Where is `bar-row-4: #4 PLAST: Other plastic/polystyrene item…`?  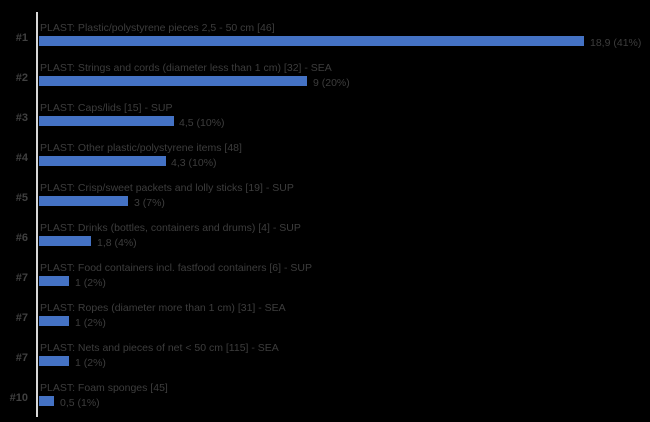
bar-row-4: #4 PLAST: Other plastic/polystyrene item… is located at coordinates (325, 162).